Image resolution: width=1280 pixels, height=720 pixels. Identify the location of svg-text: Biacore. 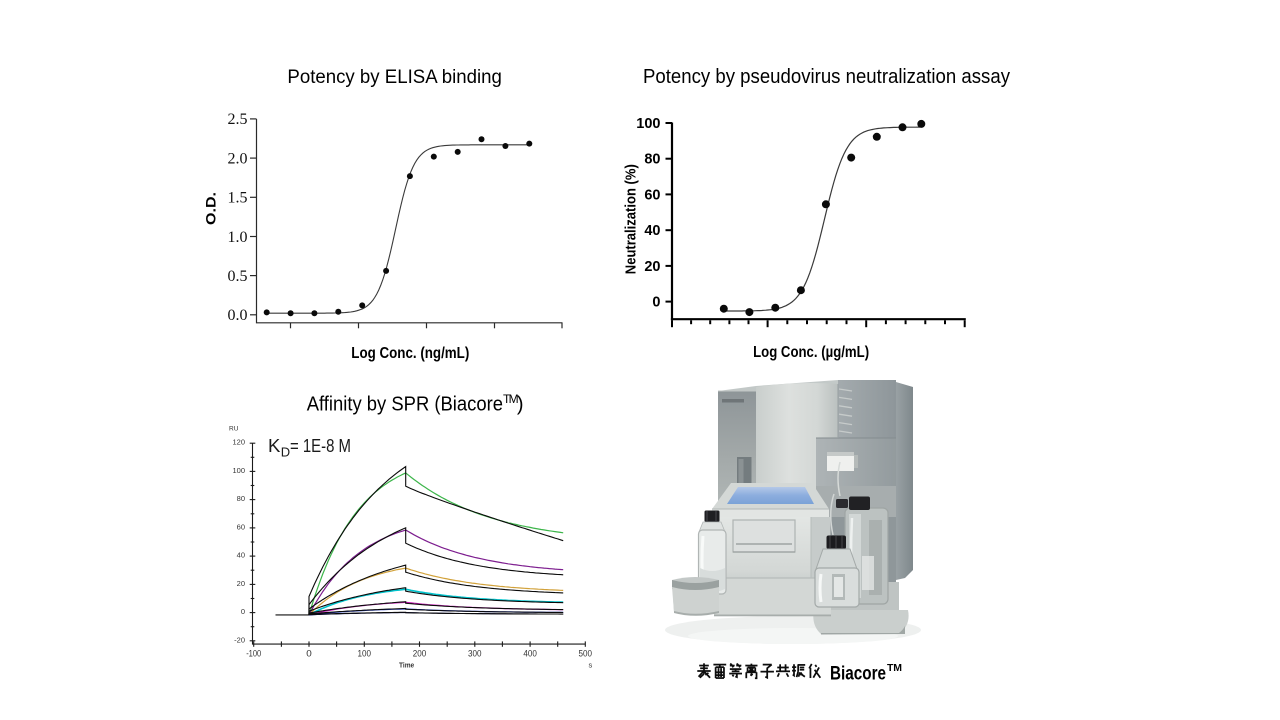
(858, 674).